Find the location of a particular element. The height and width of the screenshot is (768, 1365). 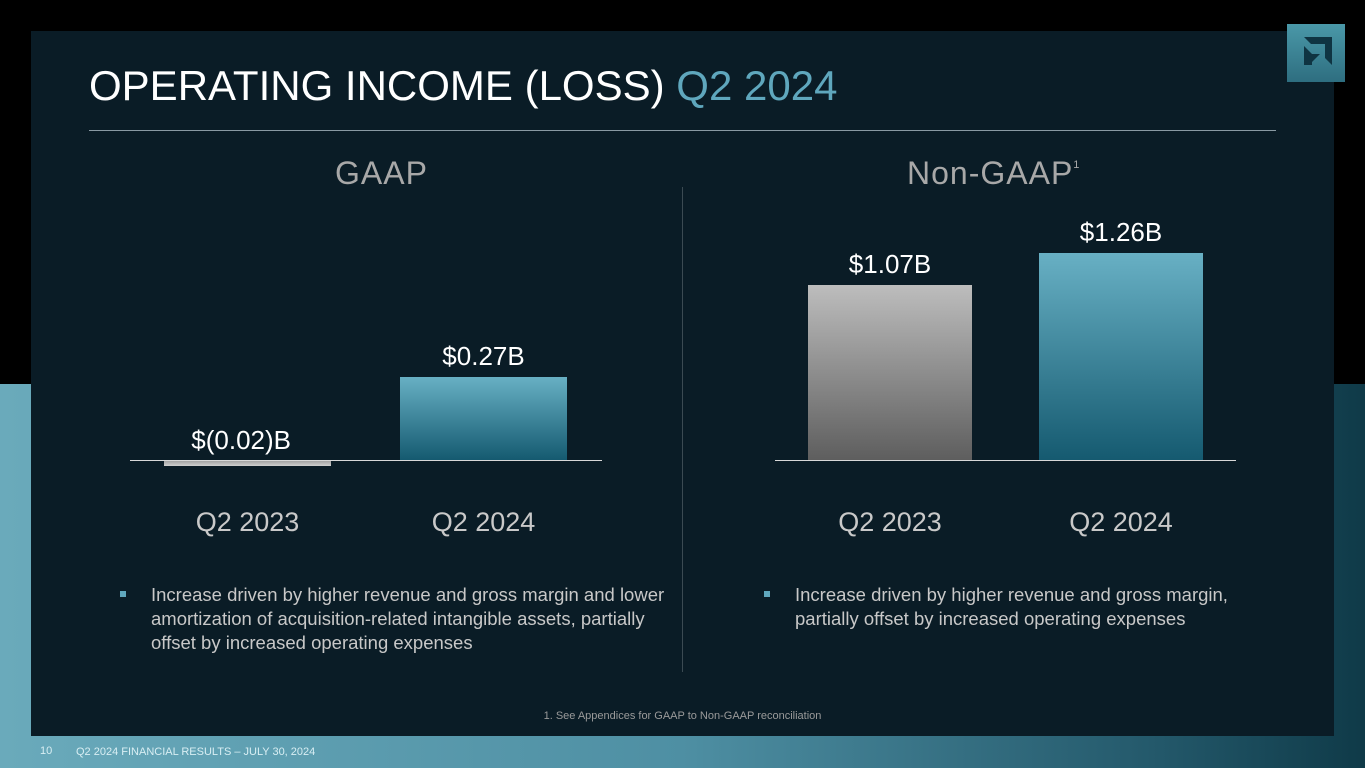

nongaap-category-label-0: Q2 2023 is located at coordinates (890, 522).